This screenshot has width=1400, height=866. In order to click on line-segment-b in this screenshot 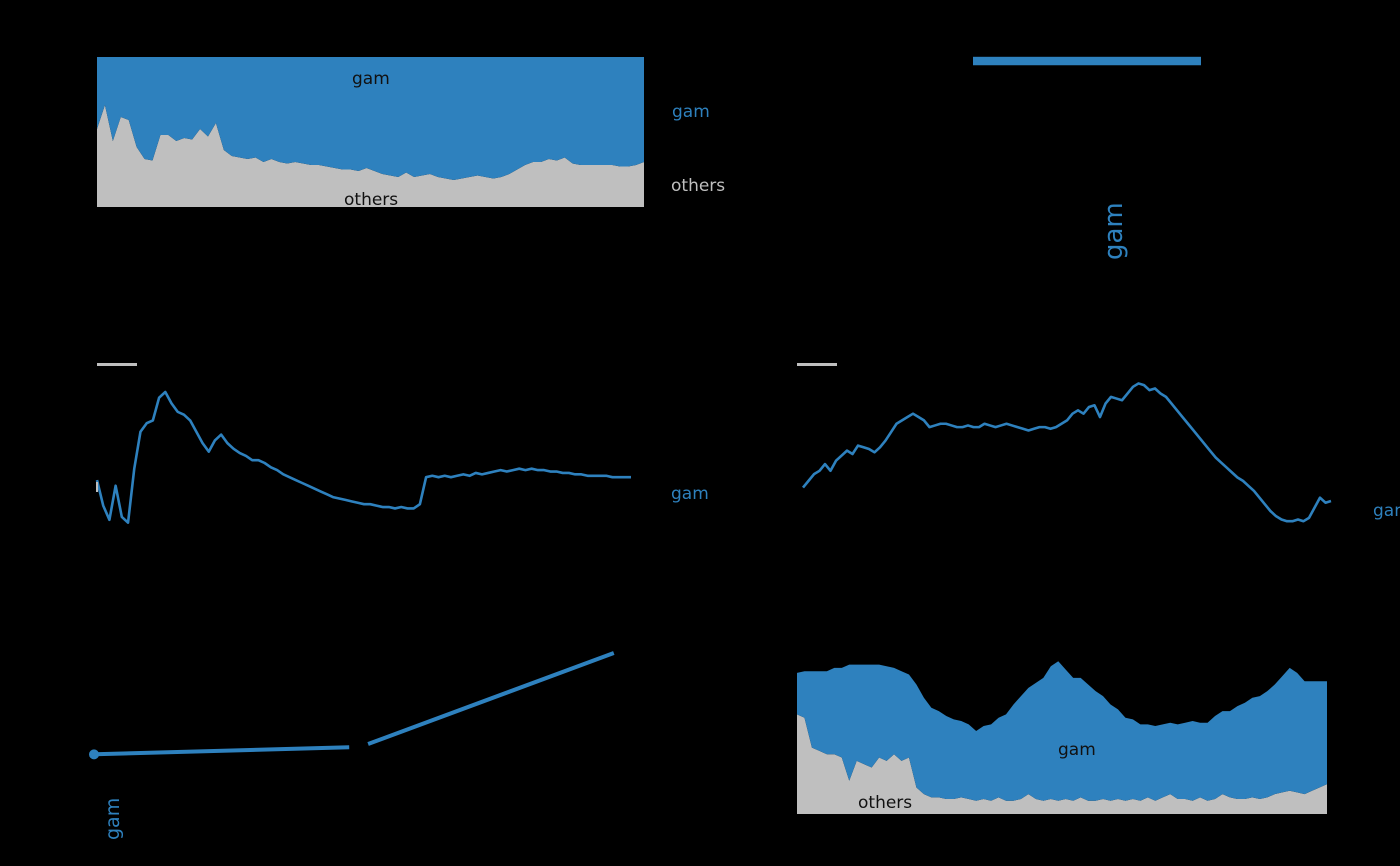, I will do `click(491, 698)`.